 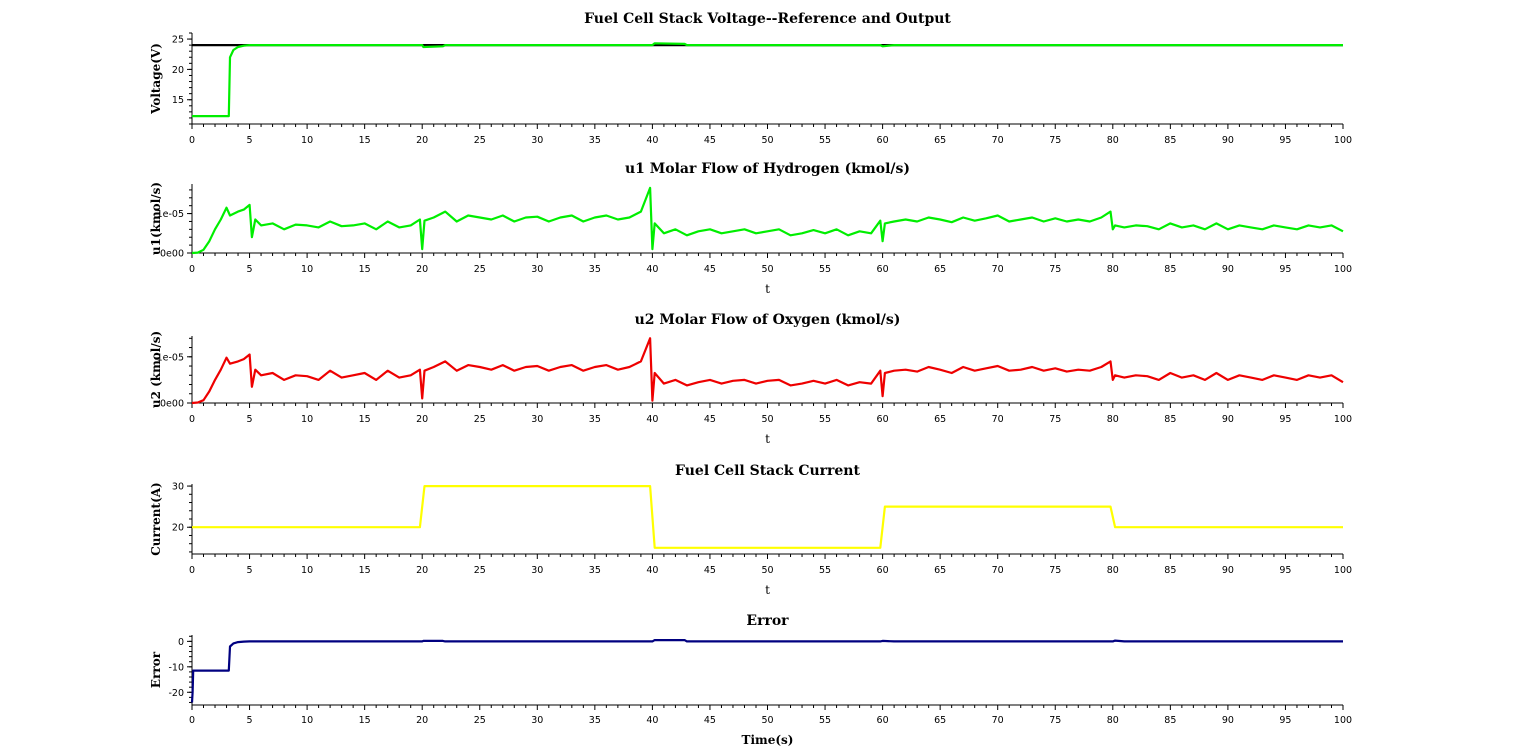 What do you see at coordinates (178, 40) in the screenshot?
I see `y-tick-label: 25` at bounding box center [178, 40].